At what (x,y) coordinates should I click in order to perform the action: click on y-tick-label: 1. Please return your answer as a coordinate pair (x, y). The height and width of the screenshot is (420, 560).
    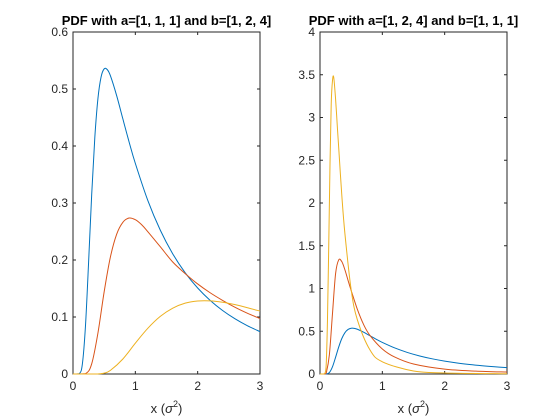
    Looking at the image, I should click on (311, 289).